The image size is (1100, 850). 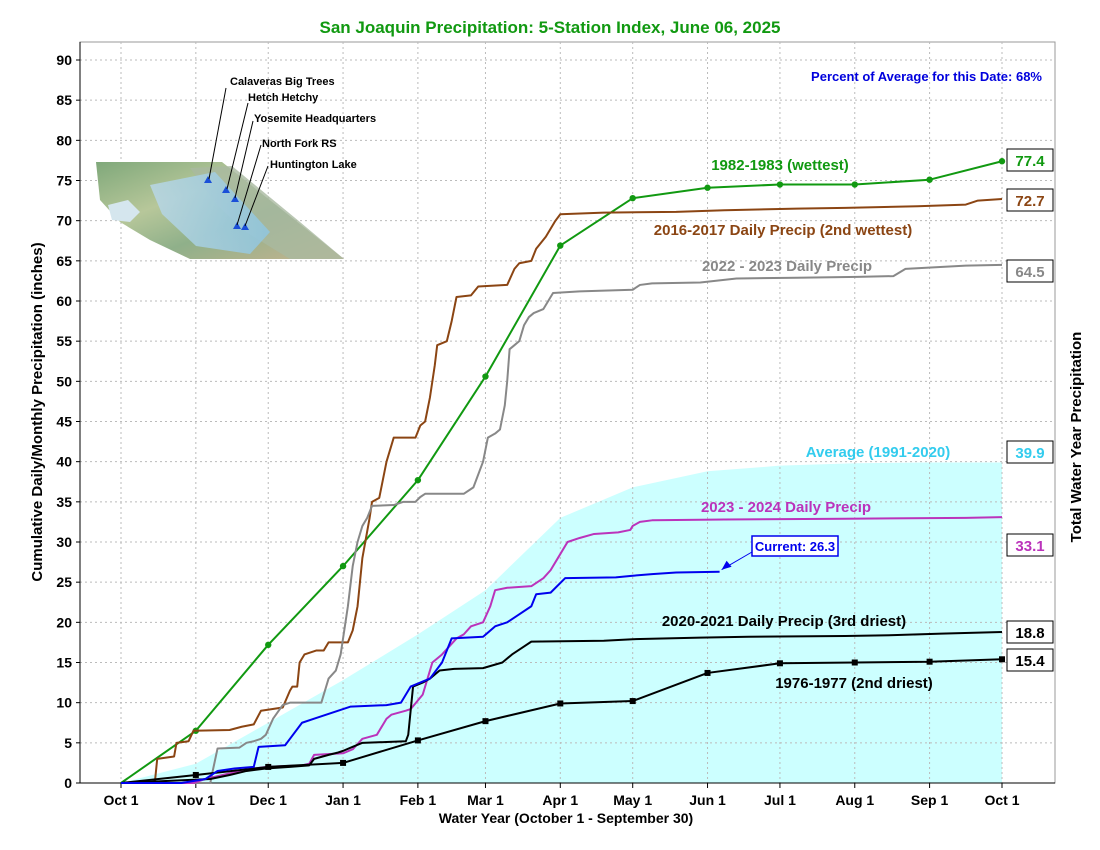 I want to click on series-total-5-box, so click(x=1030, y=660).